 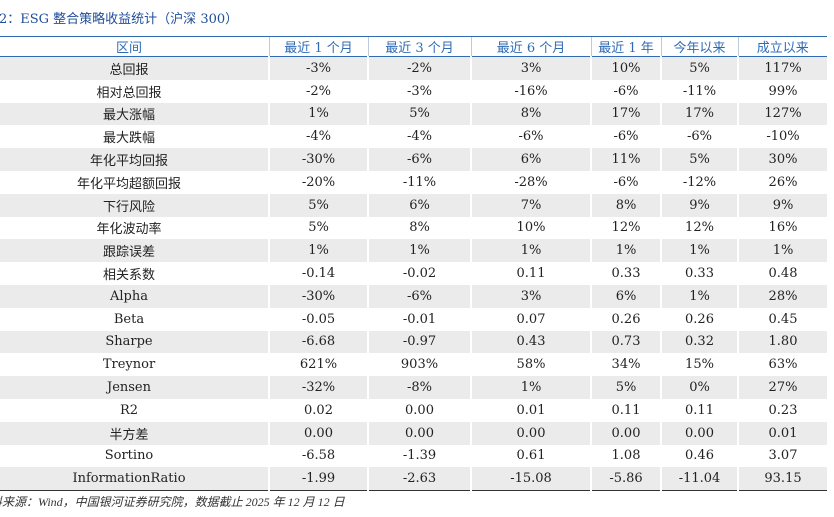 What do you see at coordinates (782, 91) in the screenshot?
I see `table-cell: 99%` at bounding box center [782, 91].